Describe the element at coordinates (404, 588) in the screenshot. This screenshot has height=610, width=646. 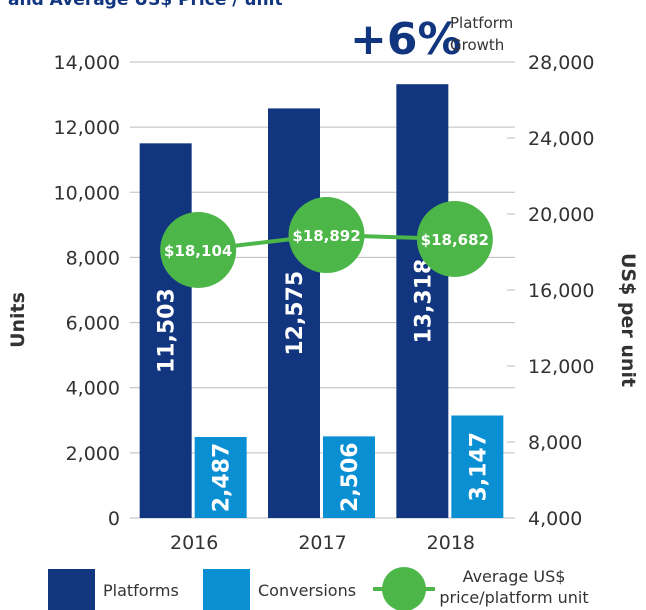
I see `legend-marker` at that location.